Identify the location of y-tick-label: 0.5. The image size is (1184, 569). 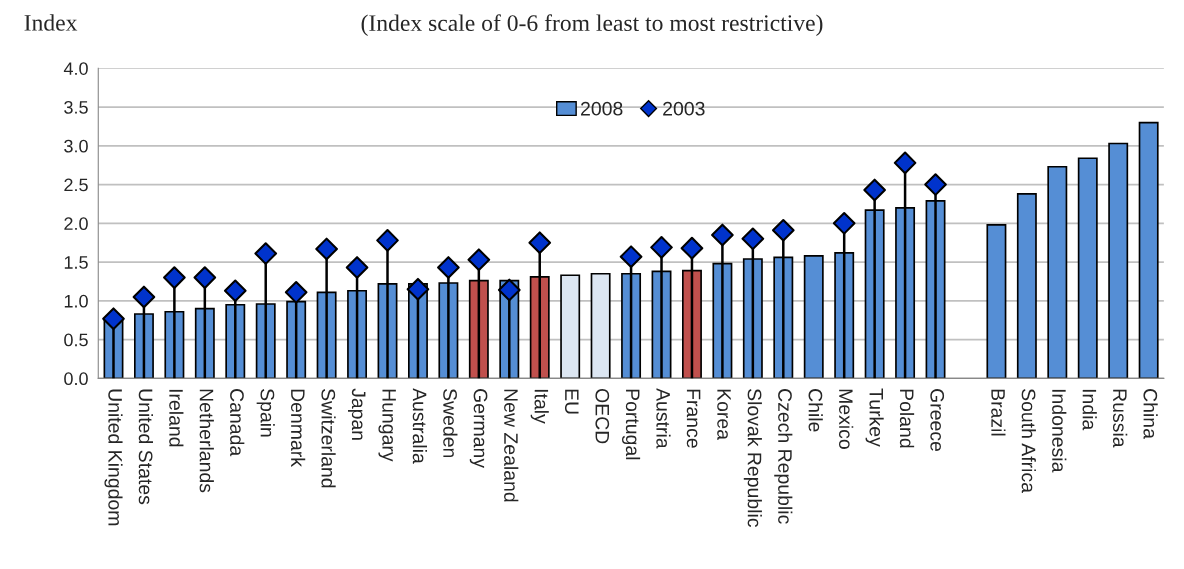
(76, 340).